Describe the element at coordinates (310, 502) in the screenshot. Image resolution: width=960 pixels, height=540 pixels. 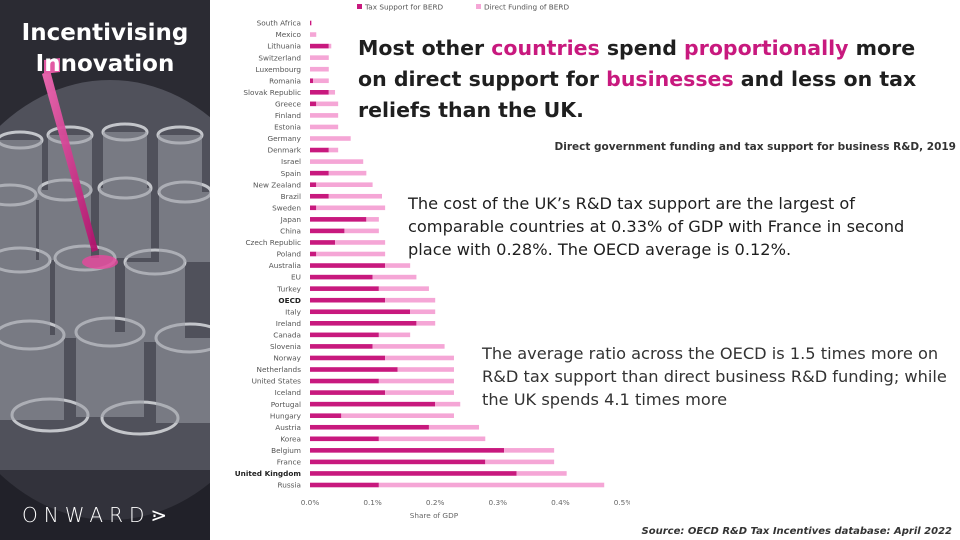
I see `x-tick-label: 0.0%` at that location.